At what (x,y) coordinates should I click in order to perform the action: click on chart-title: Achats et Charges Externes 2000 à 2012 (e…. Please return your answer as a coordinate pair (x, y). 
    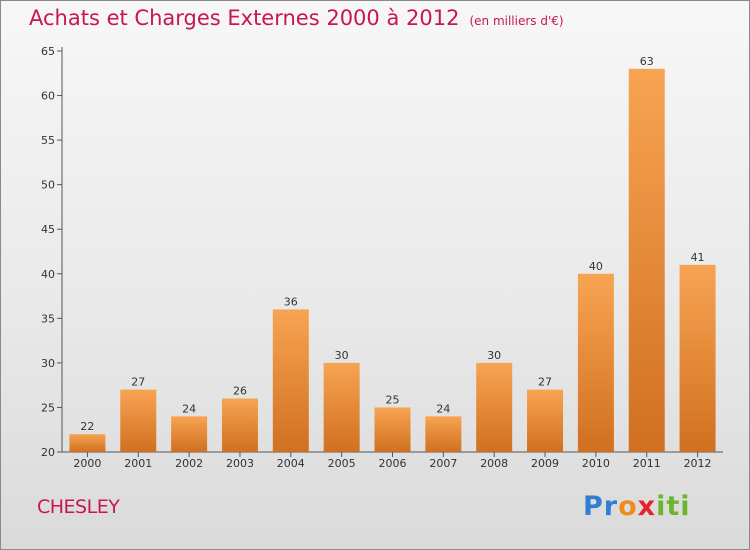
    Looking at the image, I should click on (296, 18).